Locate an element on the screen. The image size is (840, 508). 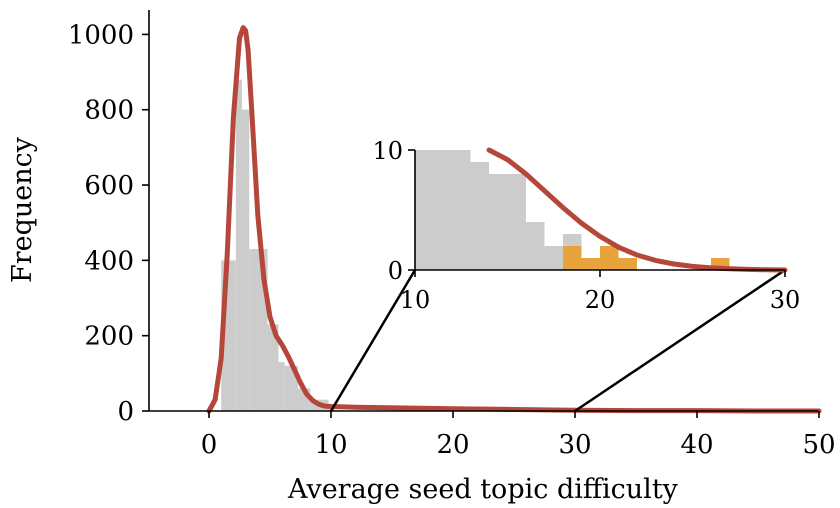
zoom-connector-right is located at coordinates (680, 340).